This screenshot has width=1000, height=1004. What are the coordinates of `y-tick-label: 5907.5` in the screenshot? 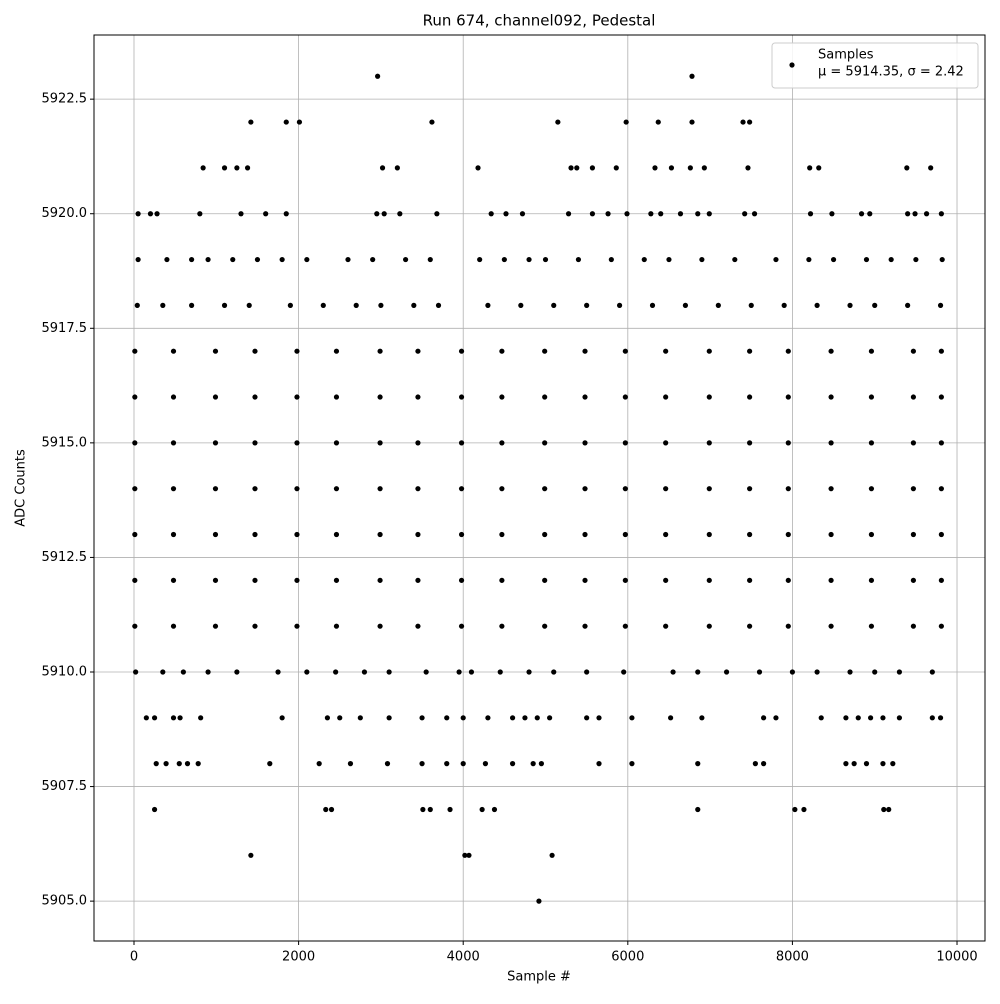 It's located at (65, 786).